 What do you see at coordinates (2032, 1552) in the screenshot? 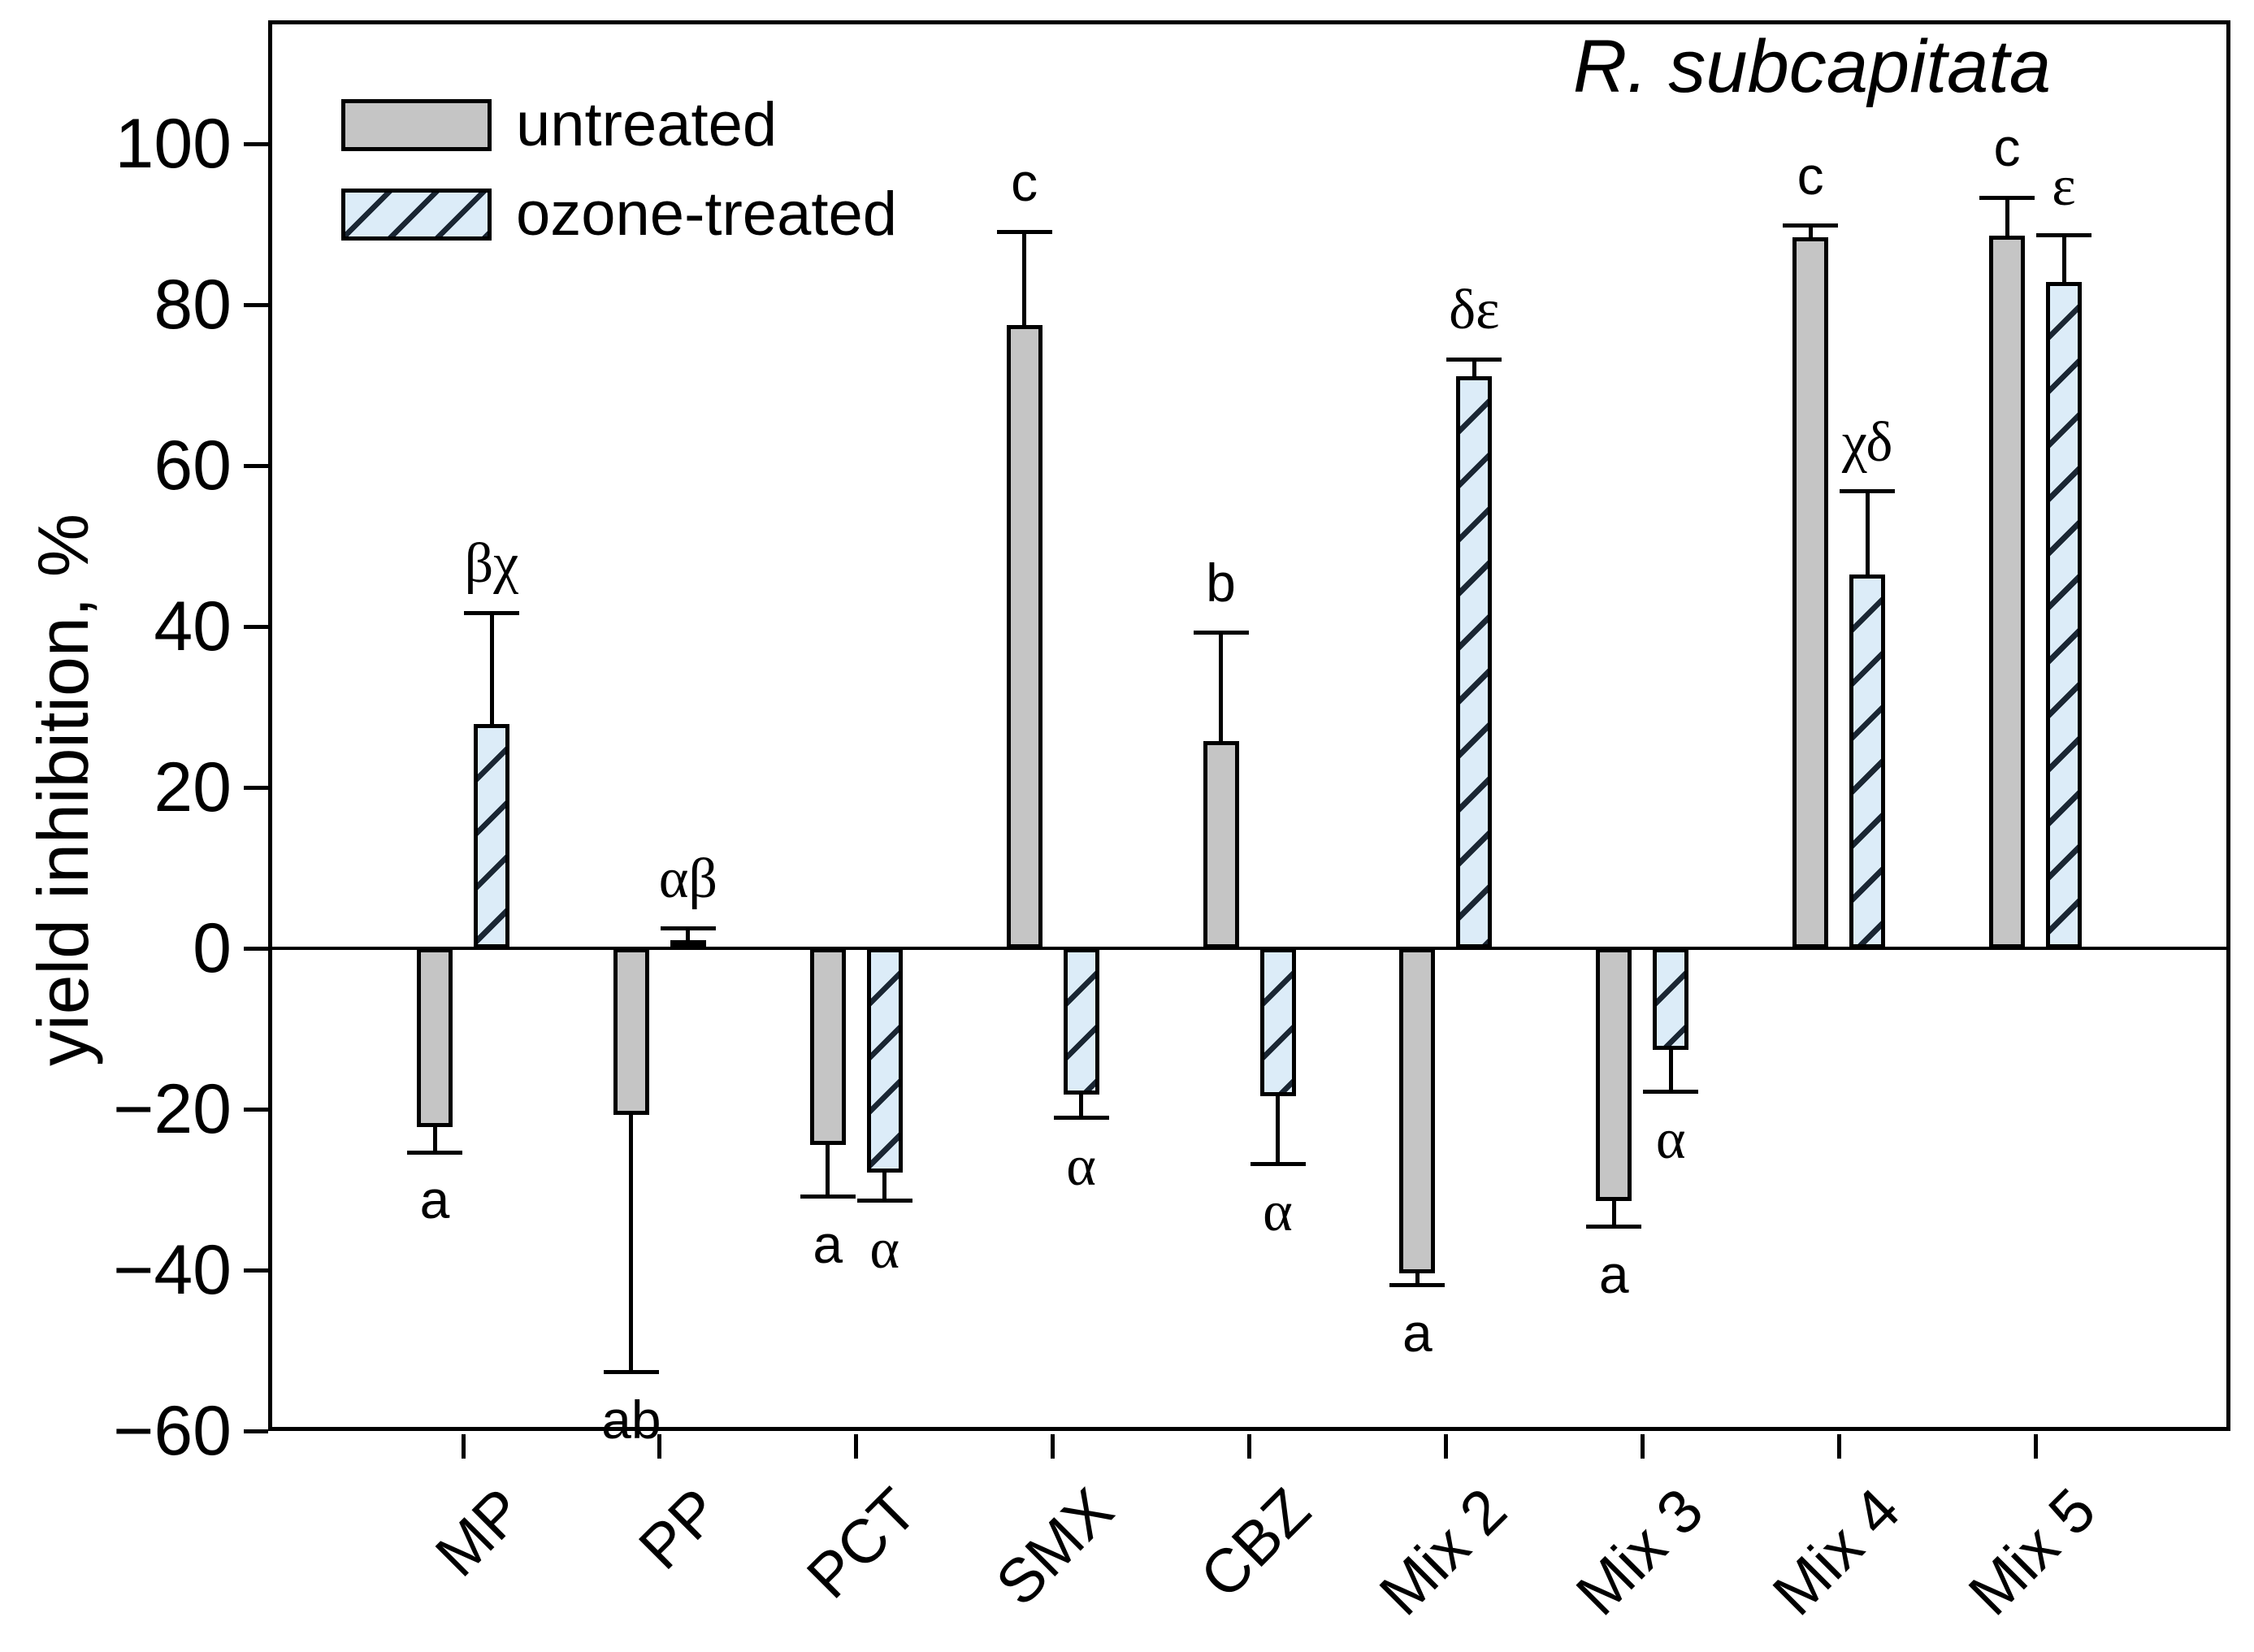
I see `x-axis-category-label: Mix 5` at bounding box center [2032, 1552].